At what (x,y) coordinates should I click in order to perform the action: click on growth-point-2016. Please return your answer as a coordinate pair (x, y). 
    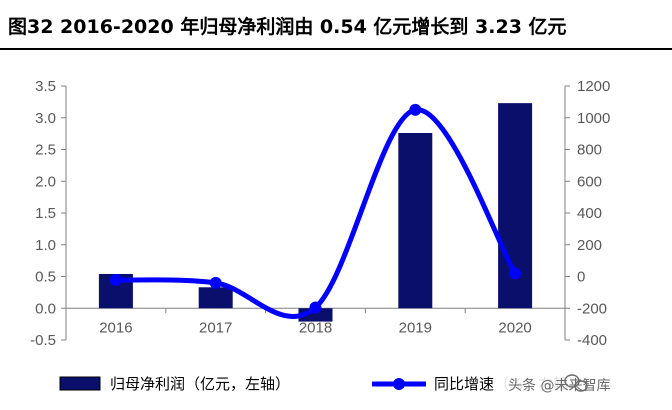
    Looking at the image, I should click on (115, 279).